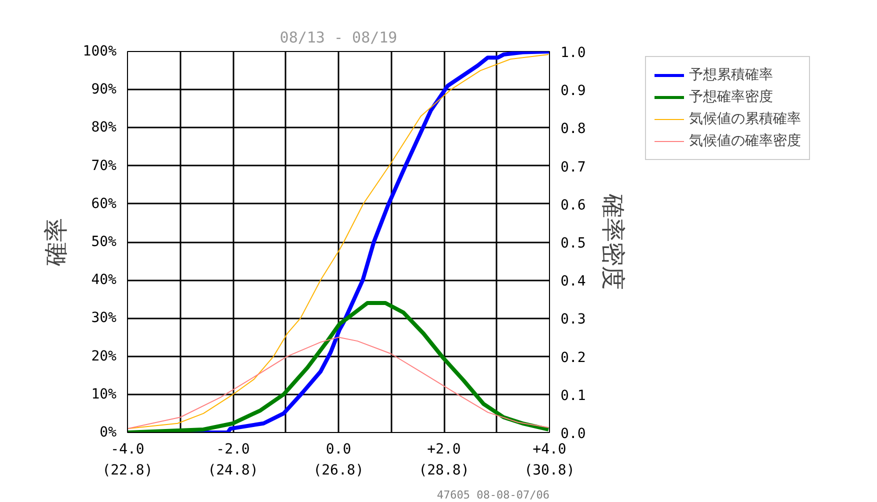 The width and height of the screenshot is (877, 502). I want to click on line-series, so click(338, 383).